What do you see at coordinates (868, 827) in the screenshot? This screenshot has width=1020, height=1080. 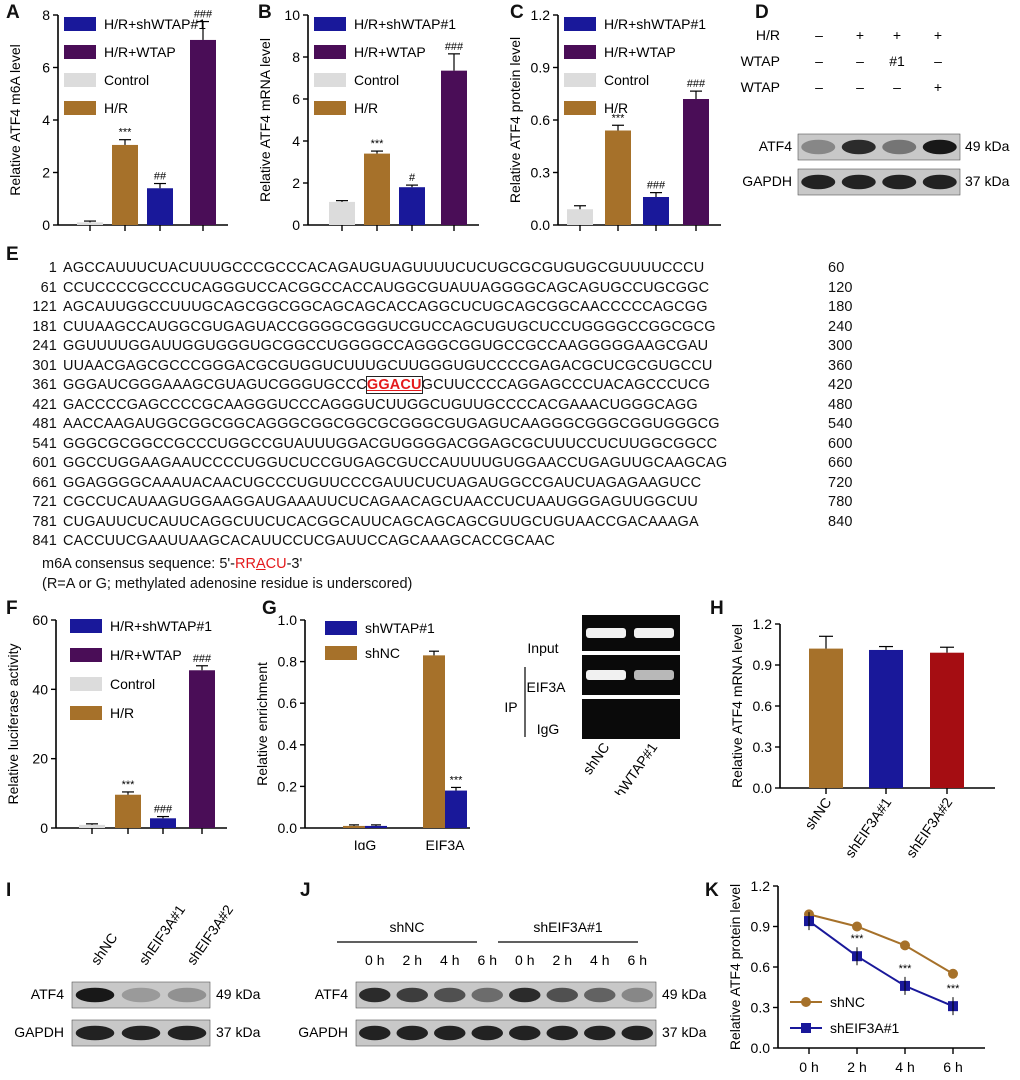 I see `chartH-x-tick-label: shEIF3A#1` at bounding box center [868, 827].